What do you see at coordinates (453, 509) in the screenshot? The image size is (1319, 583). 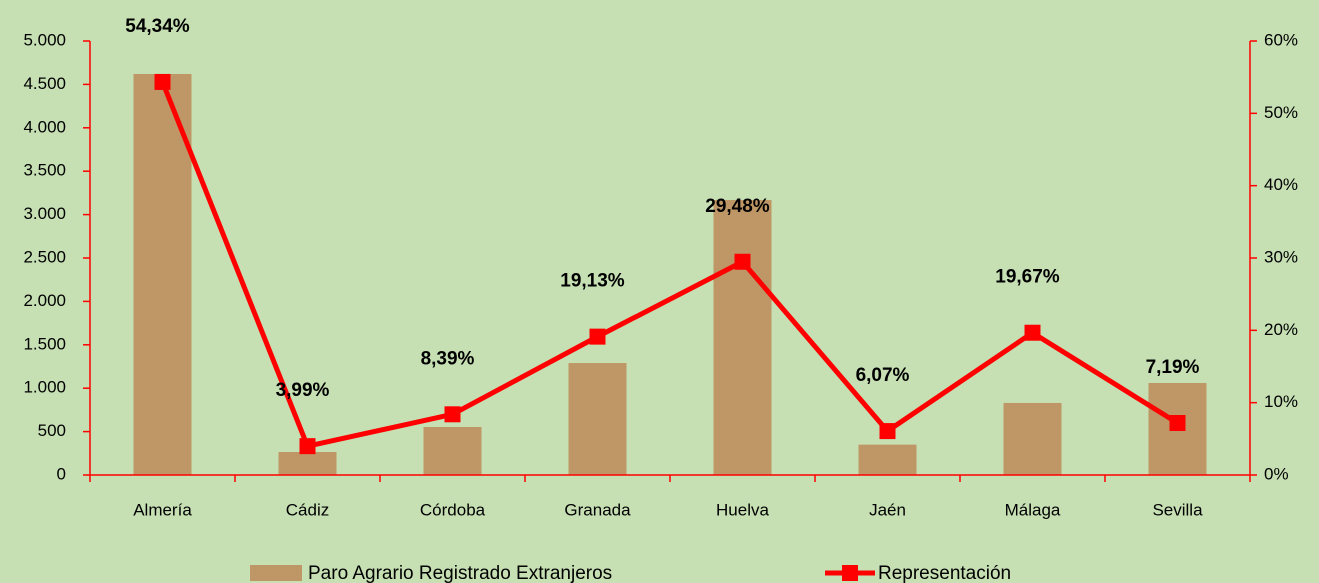 I see `x-tick-label: Córdoba` at bounding box center [453, 509].